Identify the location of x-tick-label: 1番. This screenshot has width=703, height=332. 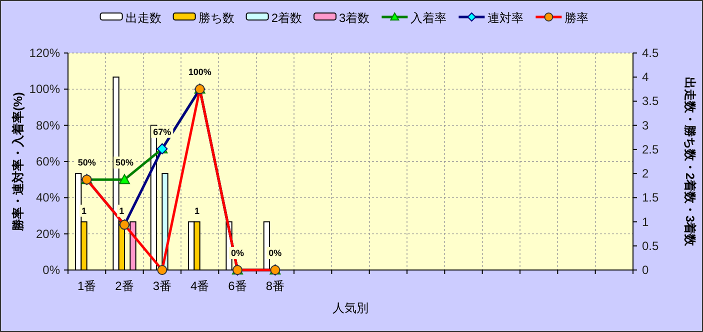
(86, 286).